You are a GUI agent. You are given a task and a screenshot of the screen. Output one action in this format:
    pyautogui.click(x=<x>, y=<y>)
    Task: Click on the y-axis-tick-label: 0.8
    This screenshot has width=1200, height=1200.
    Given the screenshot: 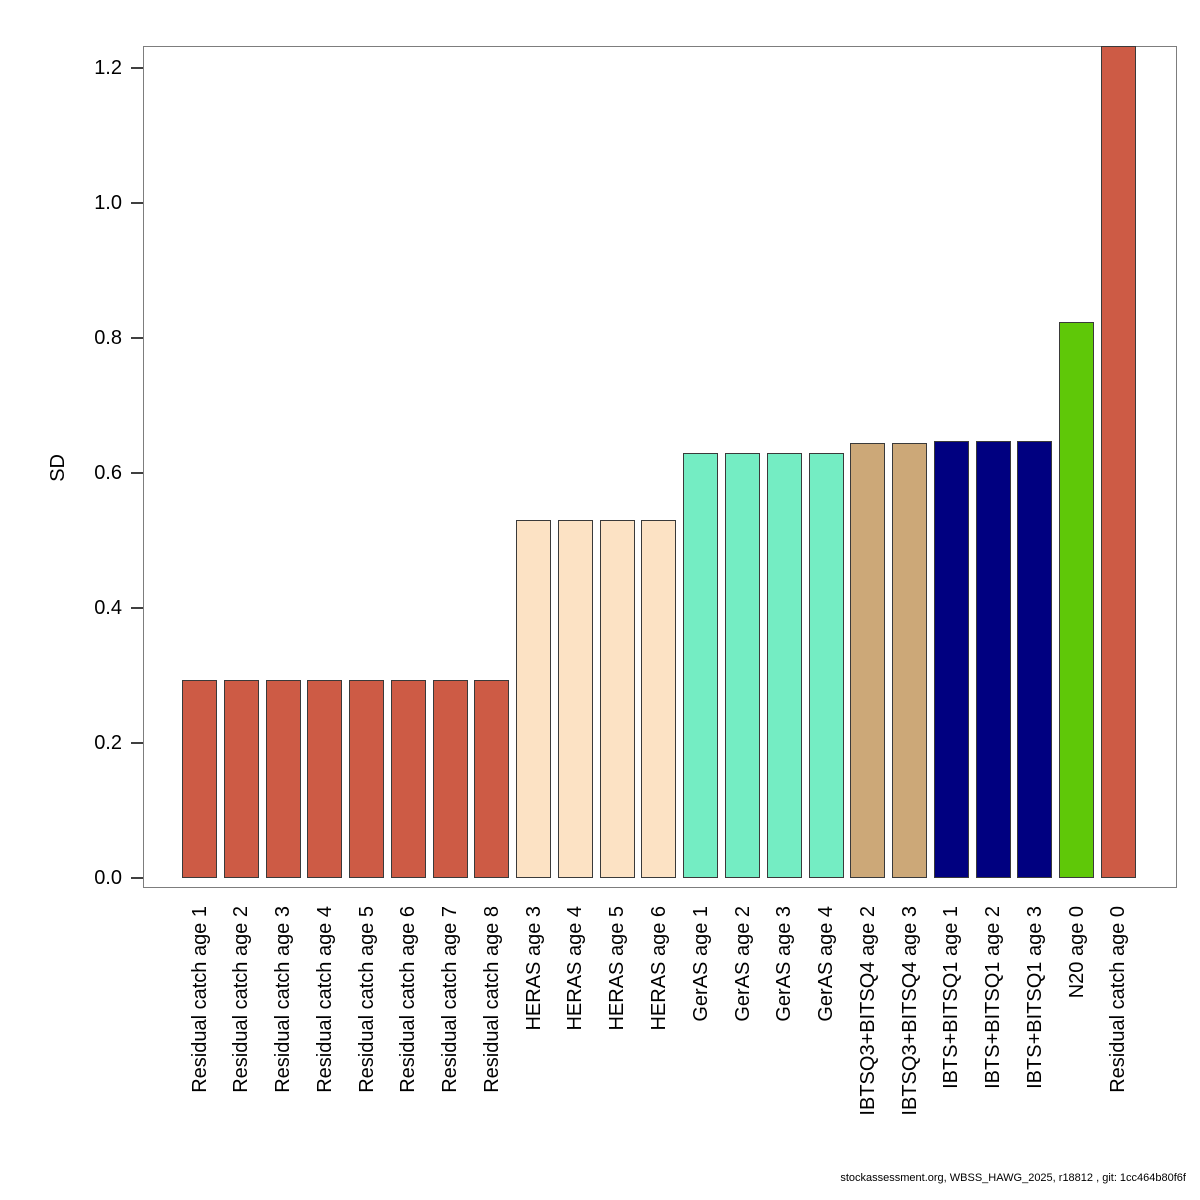 What is the action you would take?
    pyautogui.click(x=108, y=338)
    